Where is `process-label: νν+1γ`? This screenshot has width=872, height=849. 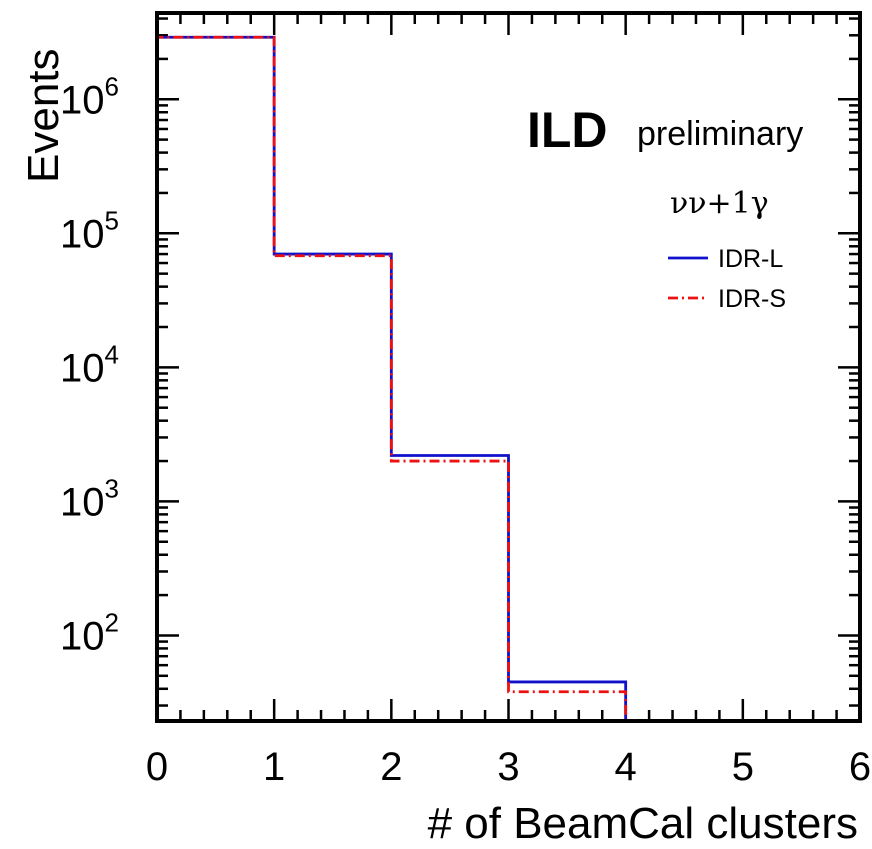 process-label: νν+1γ is located at coordinates (719, 203).